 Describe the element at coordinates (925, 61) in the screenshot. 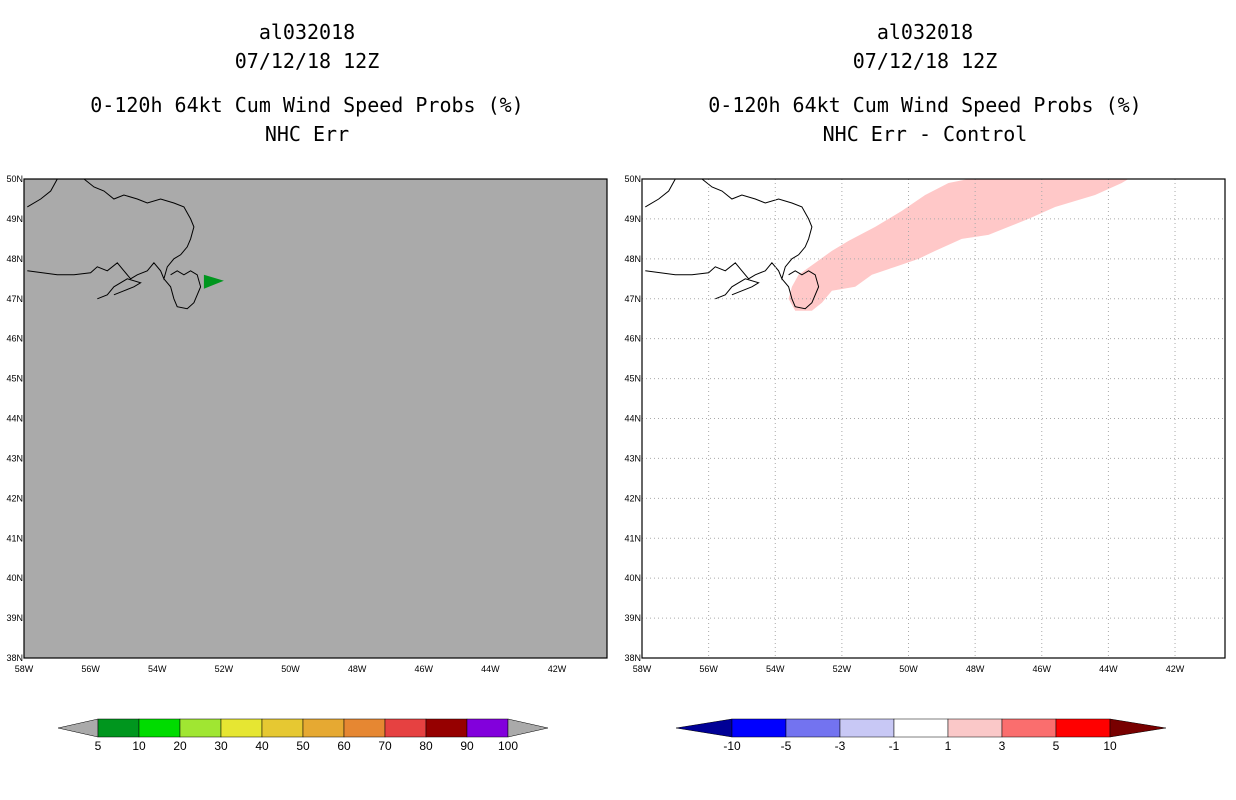

I see `right-title-date: 07/12/18 12Z` at that location.